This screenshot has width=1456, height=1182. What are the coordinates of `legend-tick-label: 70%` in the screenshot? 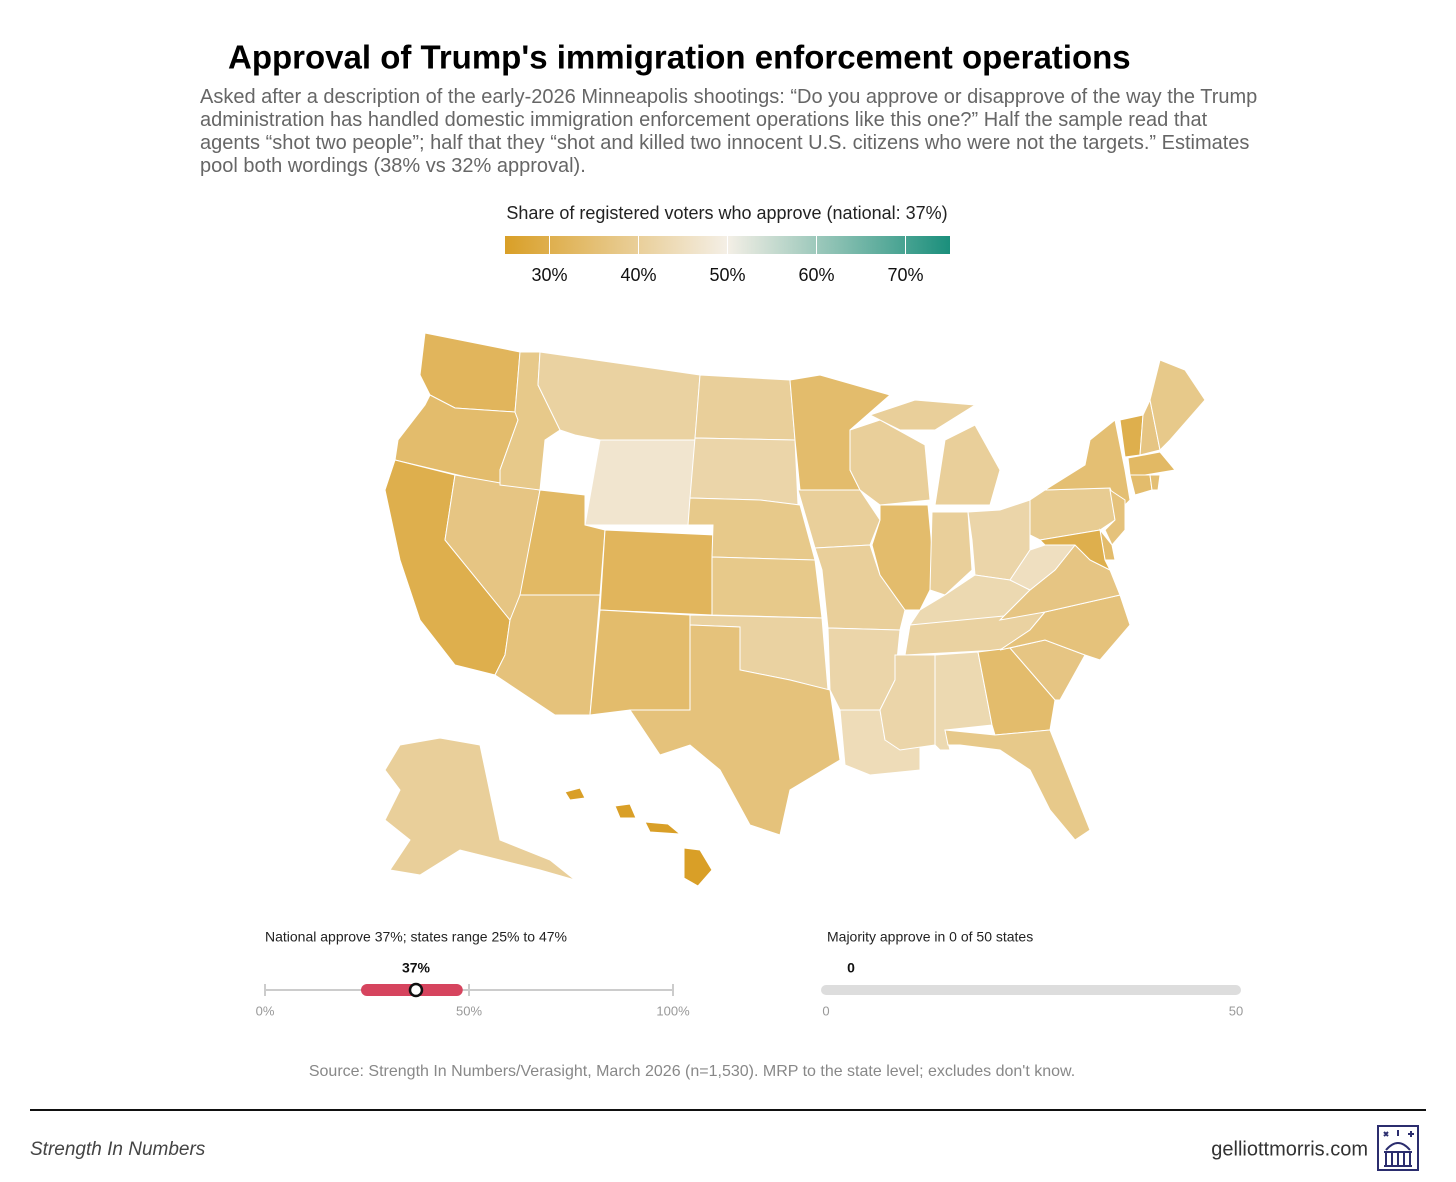 It's located at (905, 275).